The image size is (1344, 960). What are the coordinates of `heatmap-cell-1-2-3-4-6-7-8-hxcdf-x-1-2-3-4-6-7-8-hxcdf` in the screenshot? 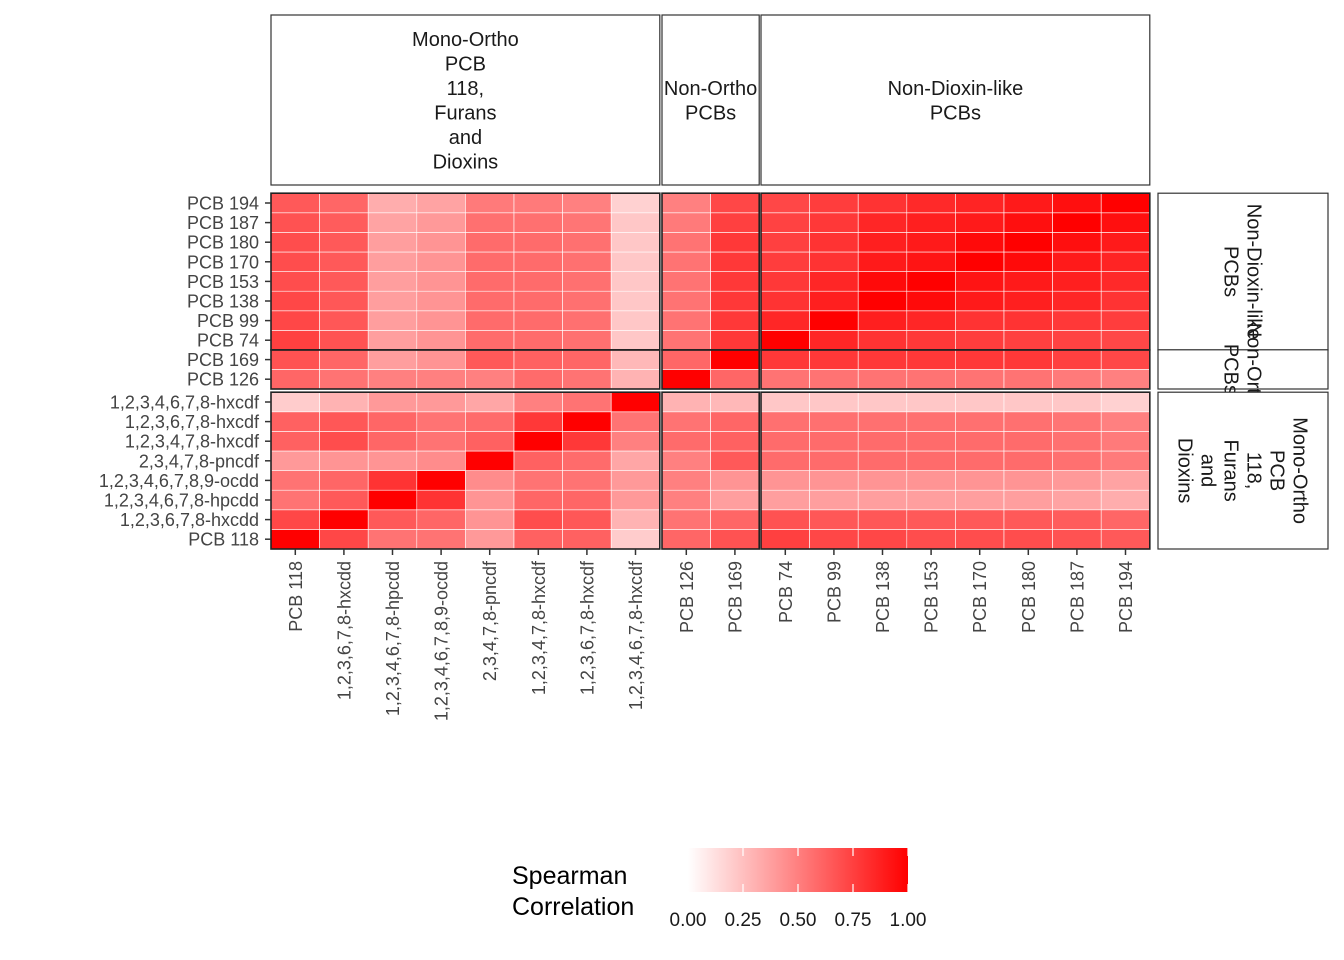 It's located at (635, 402).